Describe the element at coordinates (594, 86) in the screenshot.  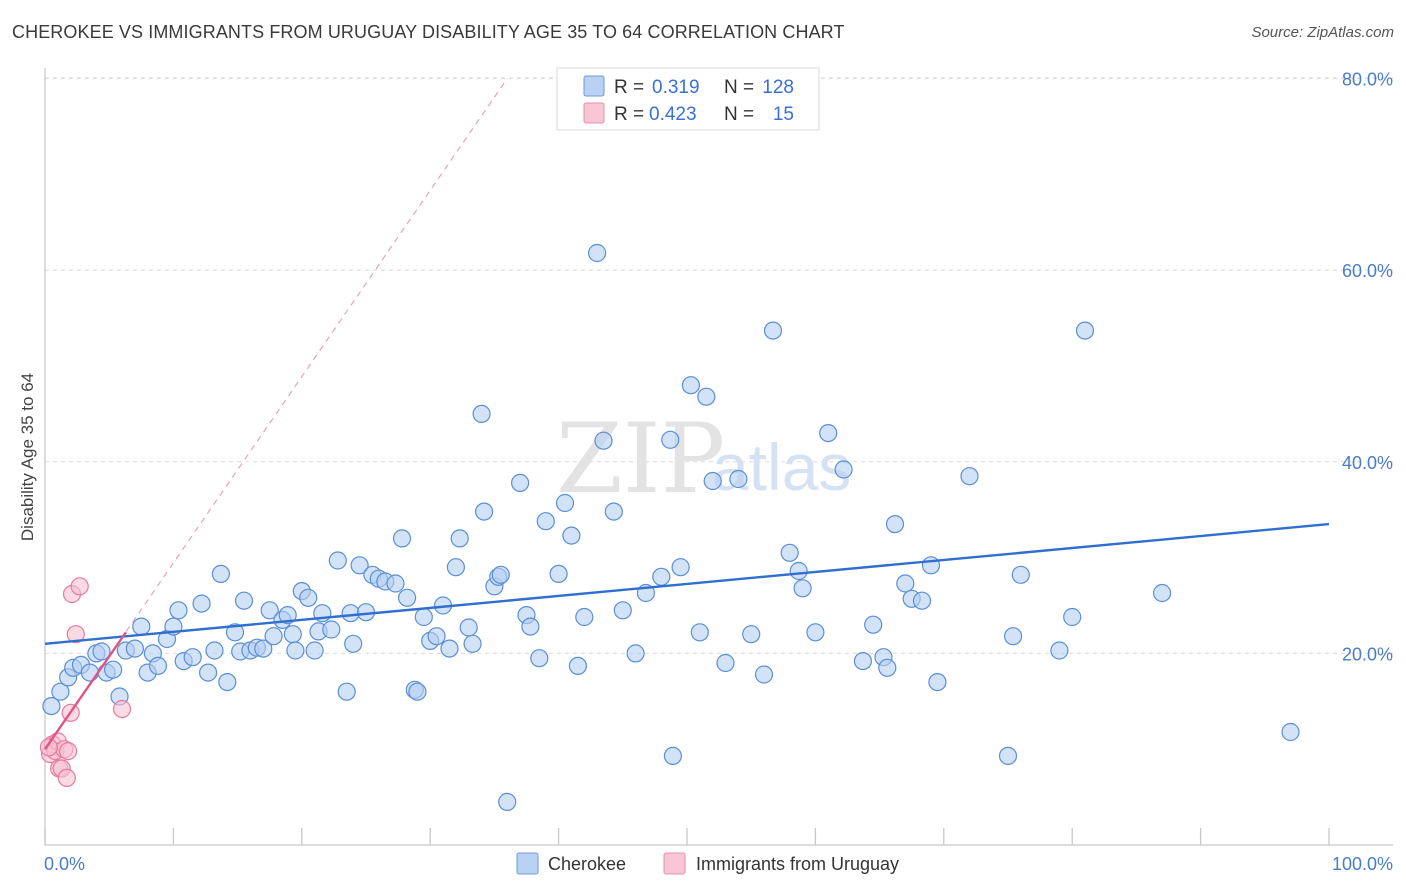
I see `legend-swatch-cherokee` at that location.